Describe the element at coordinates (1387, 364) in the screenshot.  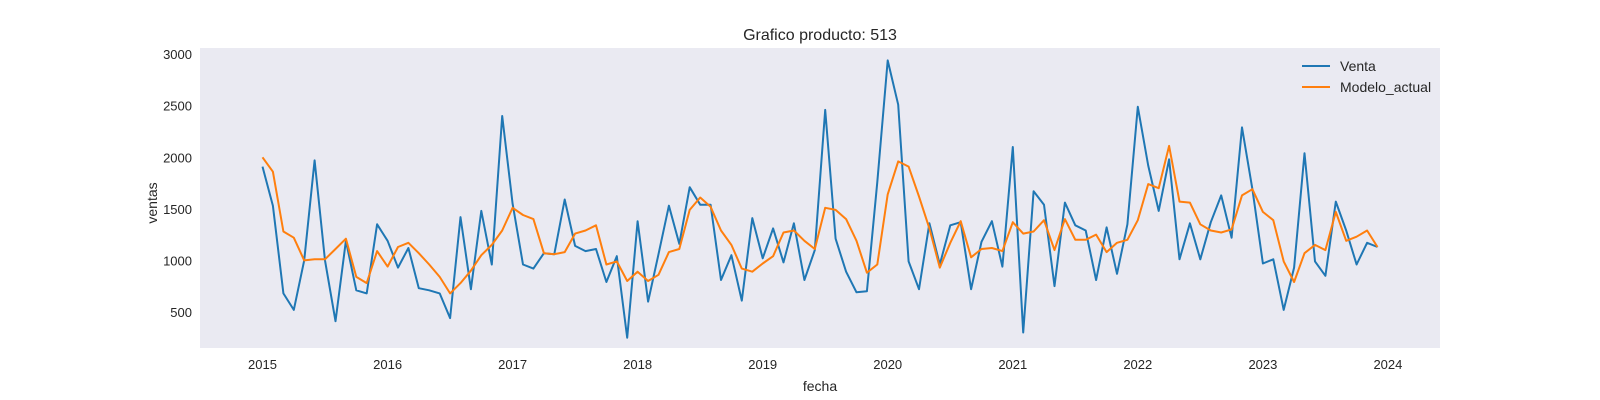
I see `x-tick-label: 2024` at that location.